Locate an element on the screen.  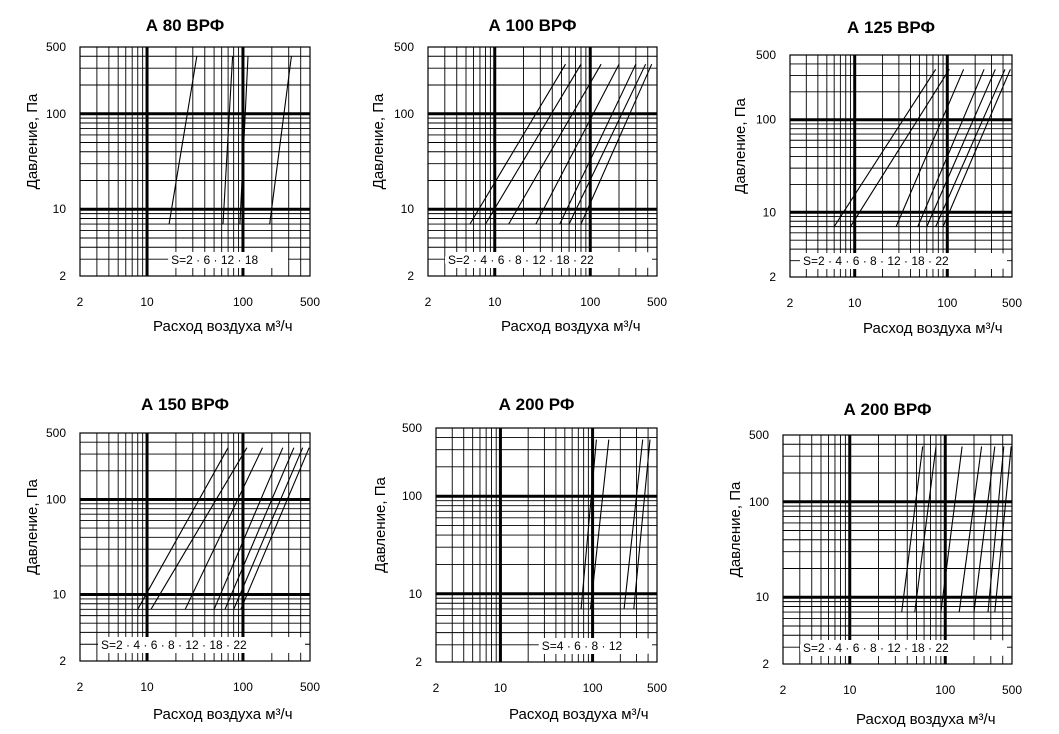
settings-label: S=4 · 6 · 8 · 12 is located at coordinates (582, 646).